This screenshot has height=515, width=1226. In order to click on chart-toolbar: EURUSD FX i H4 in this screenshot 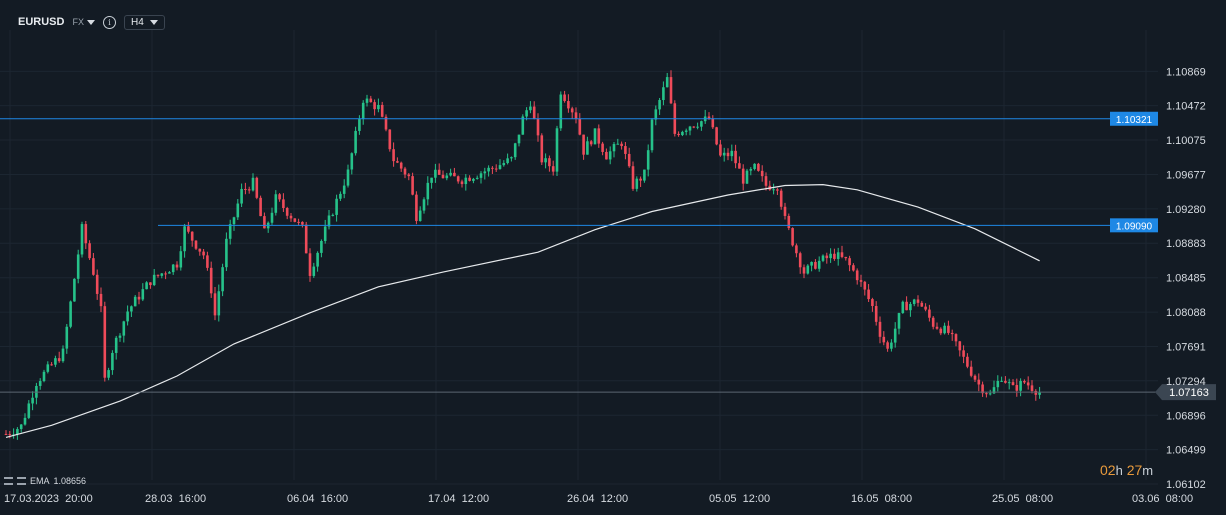, I will do `click(91, 22)`.